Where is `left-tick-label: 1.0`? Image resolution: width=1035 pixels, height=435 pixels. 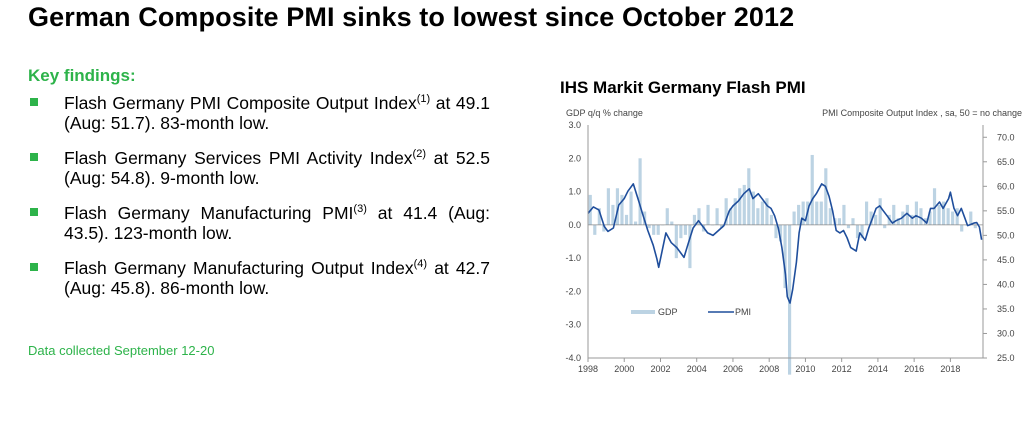 left-tick-label: 1.0 is located at coordinates (574, 192).